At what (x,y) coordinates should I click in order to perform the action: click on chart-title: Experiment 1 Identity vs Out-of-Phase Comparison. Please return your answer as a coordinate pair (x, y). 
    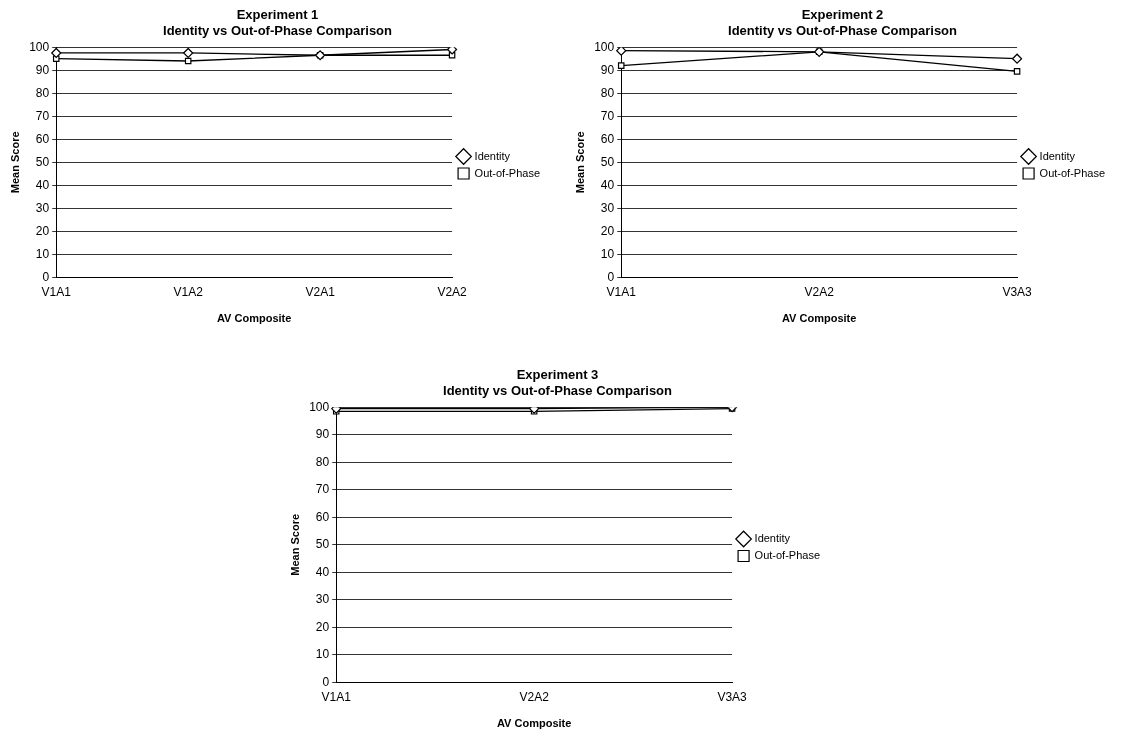
    Looking at the image, I should click on (278, 22).